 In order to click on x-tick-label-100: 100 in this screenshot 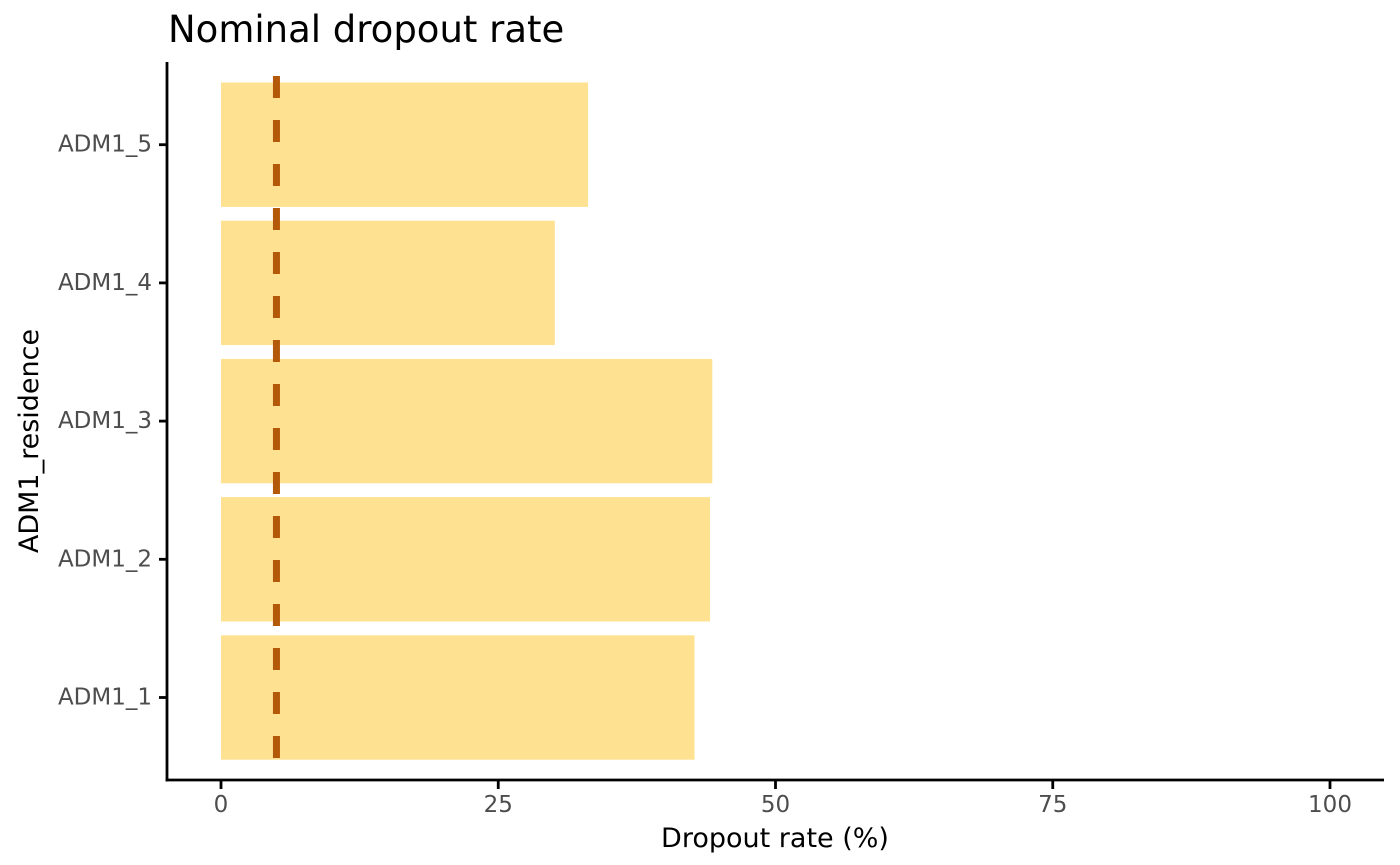, I will do `click(1330, 805)`.